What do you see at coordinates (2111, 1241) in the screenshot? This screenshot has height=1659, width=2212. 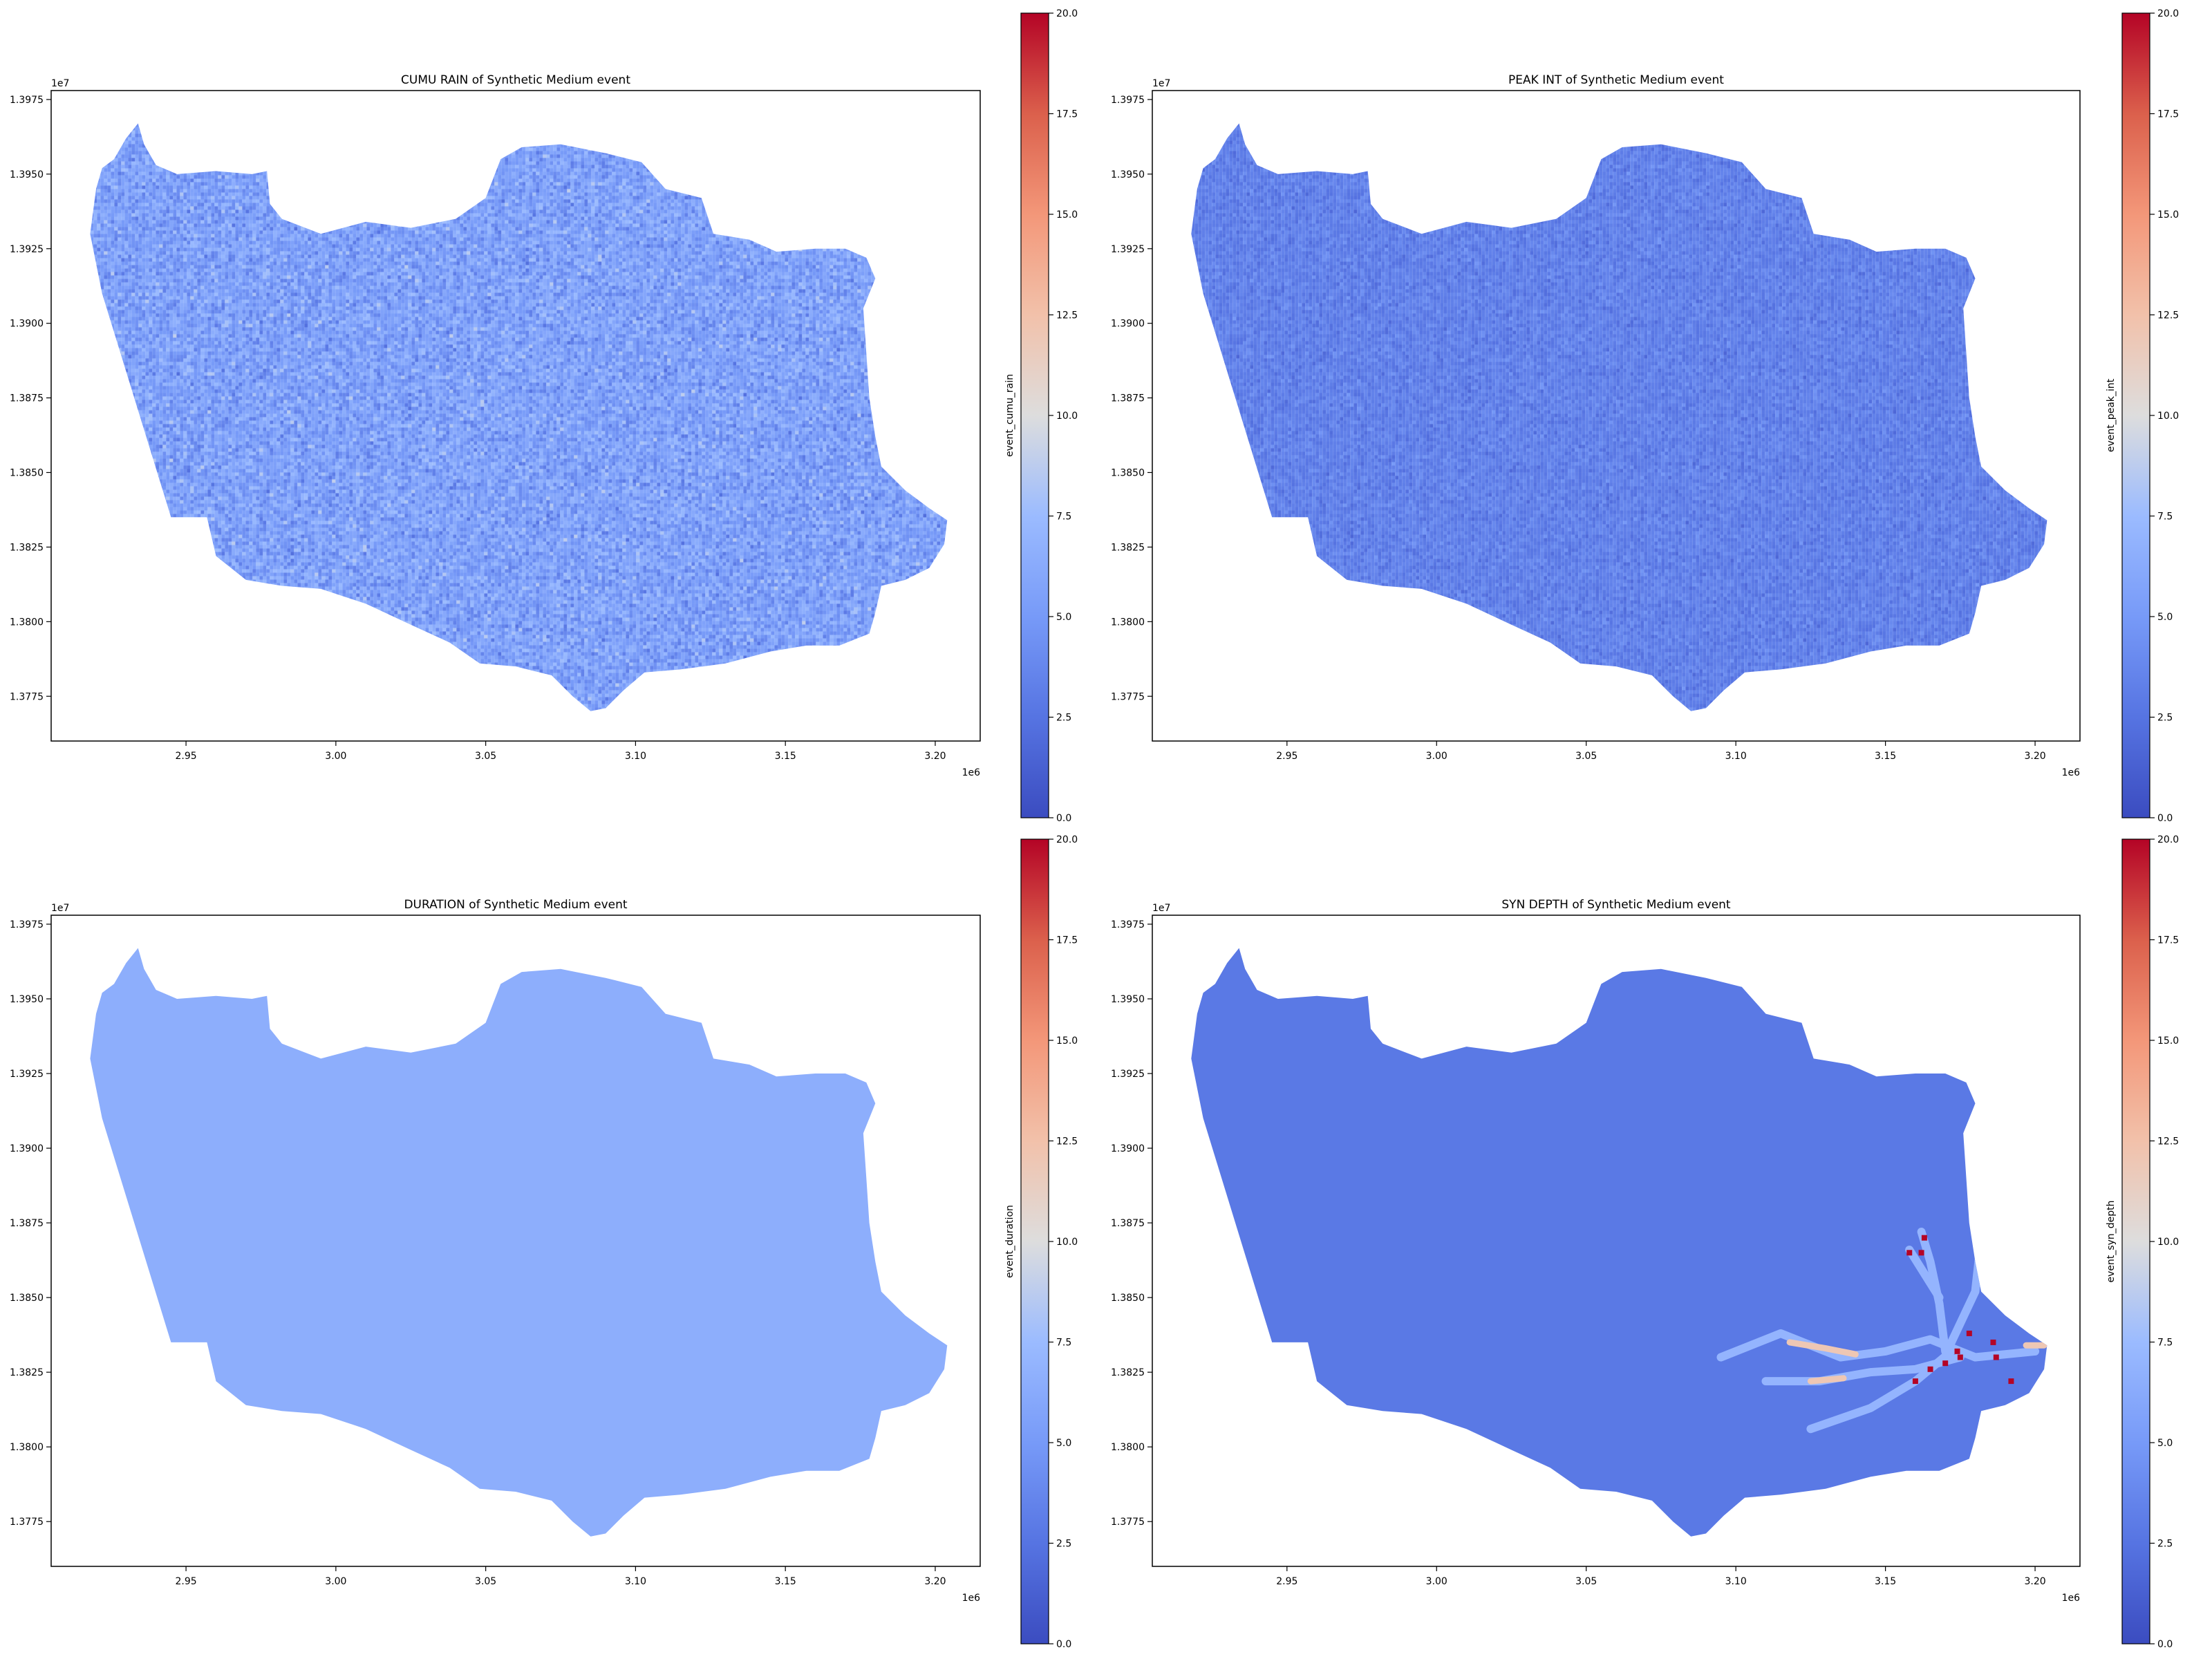 I see `colorbar-label: event_syn_depth` at bounding box center [2111, 1241].